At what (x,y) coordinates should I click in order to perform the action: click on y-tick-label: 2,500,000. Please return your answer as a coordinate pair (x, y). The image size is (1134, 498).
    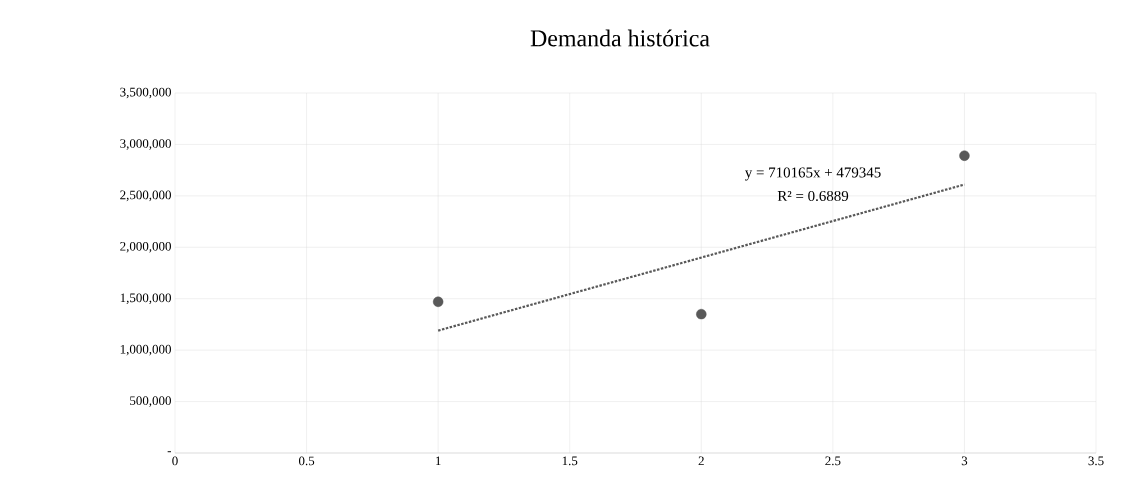
    Looking at the image, I should click on (145, 196).